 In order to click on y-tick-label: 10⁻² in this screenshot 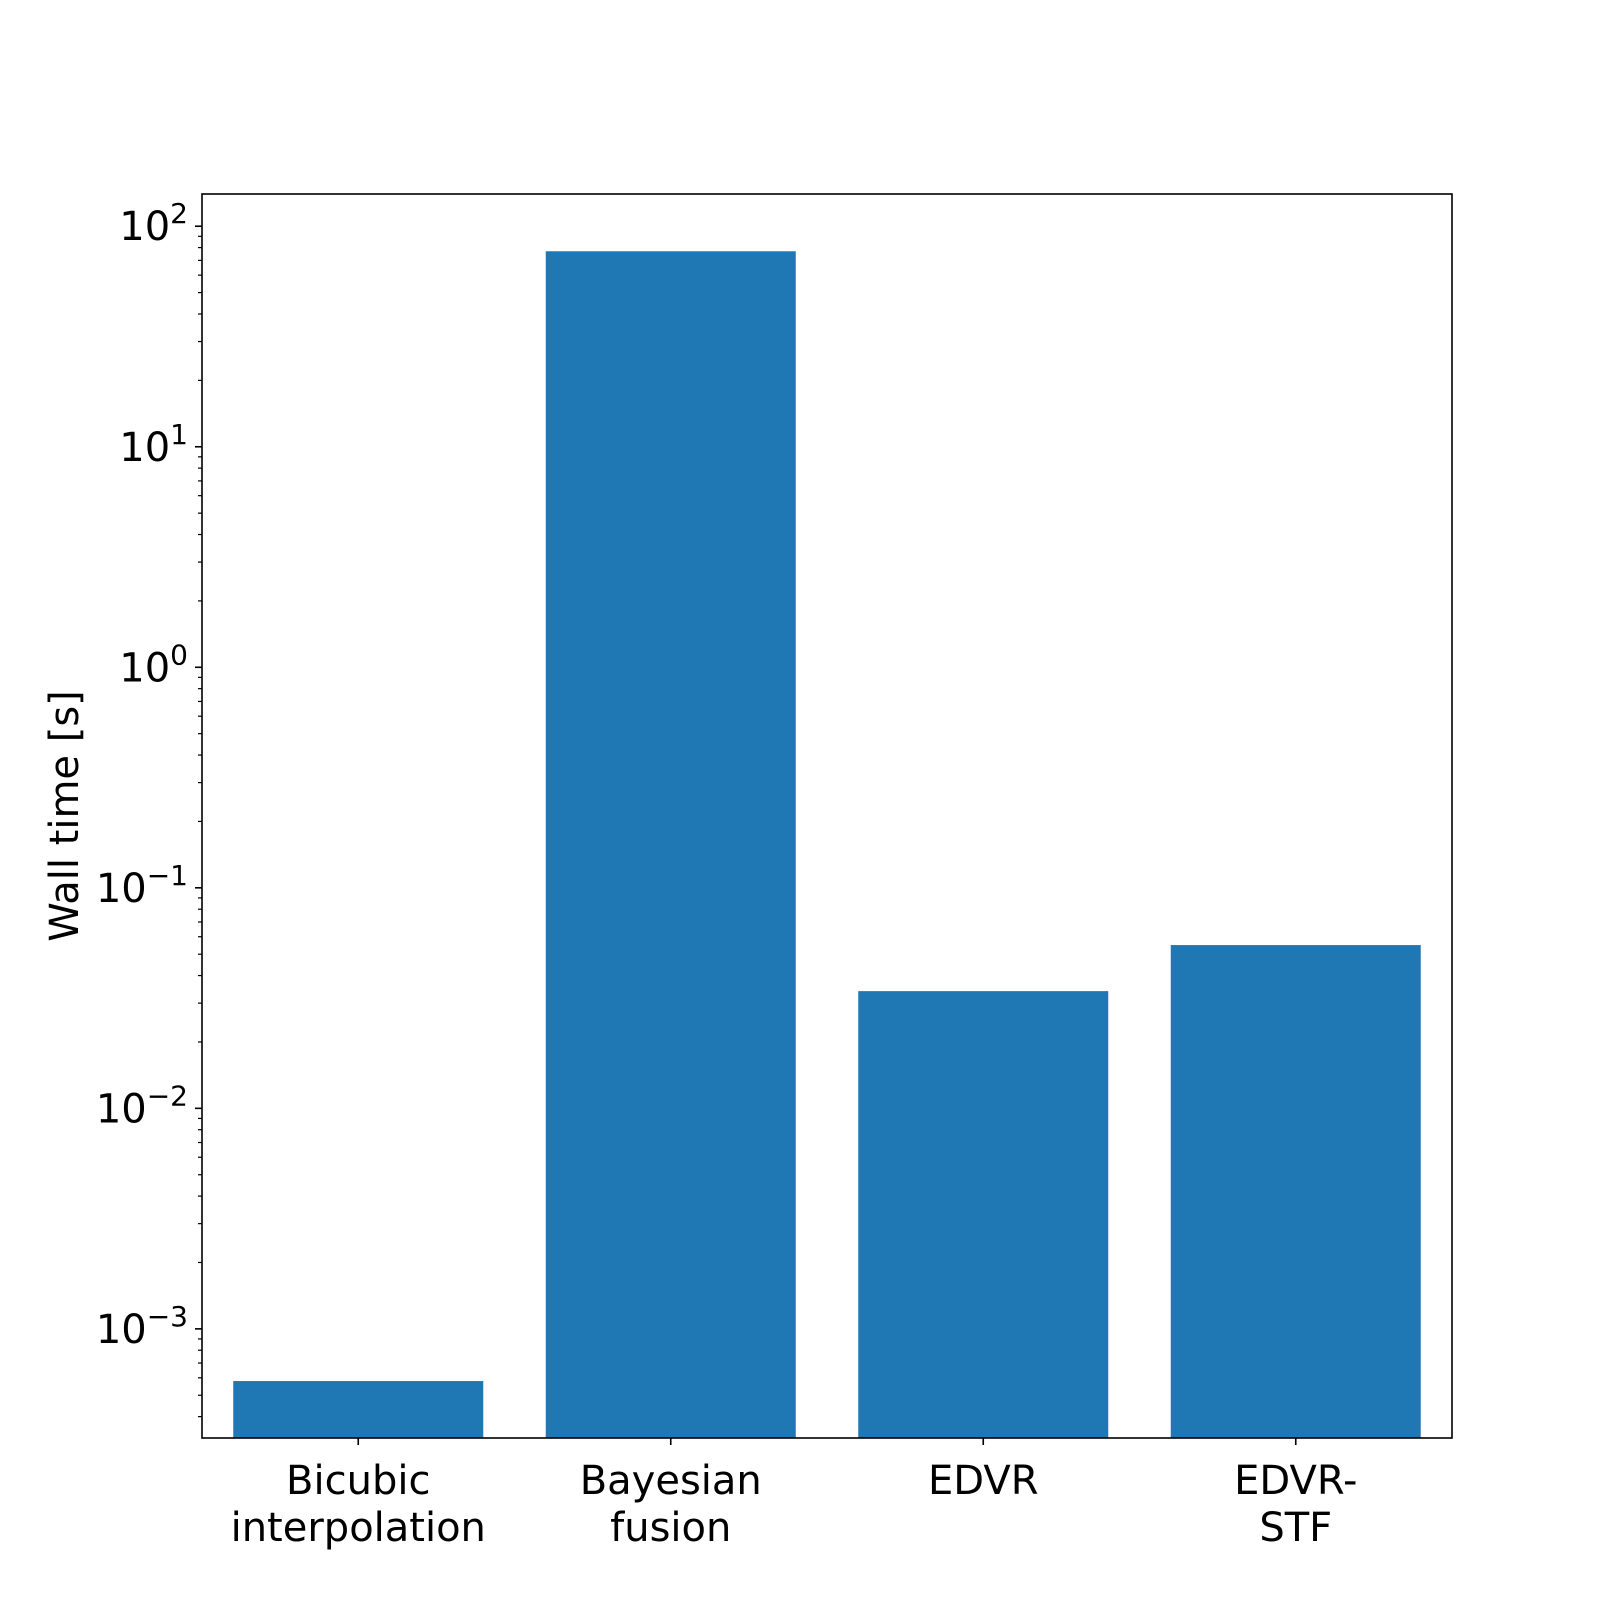, I will do `click(142, 1105)`.